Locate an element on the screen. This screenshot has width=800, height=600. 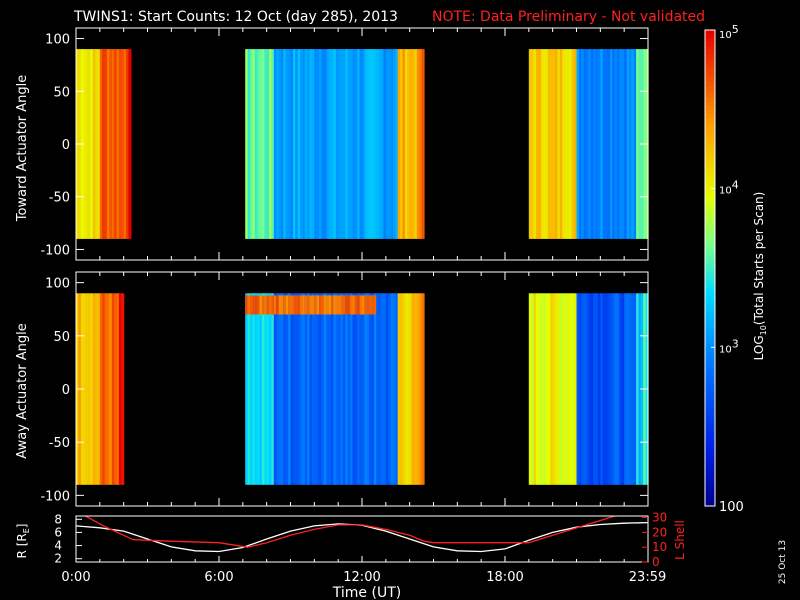
x-tick-label: 23:59 is located at coordinates (647, 577).